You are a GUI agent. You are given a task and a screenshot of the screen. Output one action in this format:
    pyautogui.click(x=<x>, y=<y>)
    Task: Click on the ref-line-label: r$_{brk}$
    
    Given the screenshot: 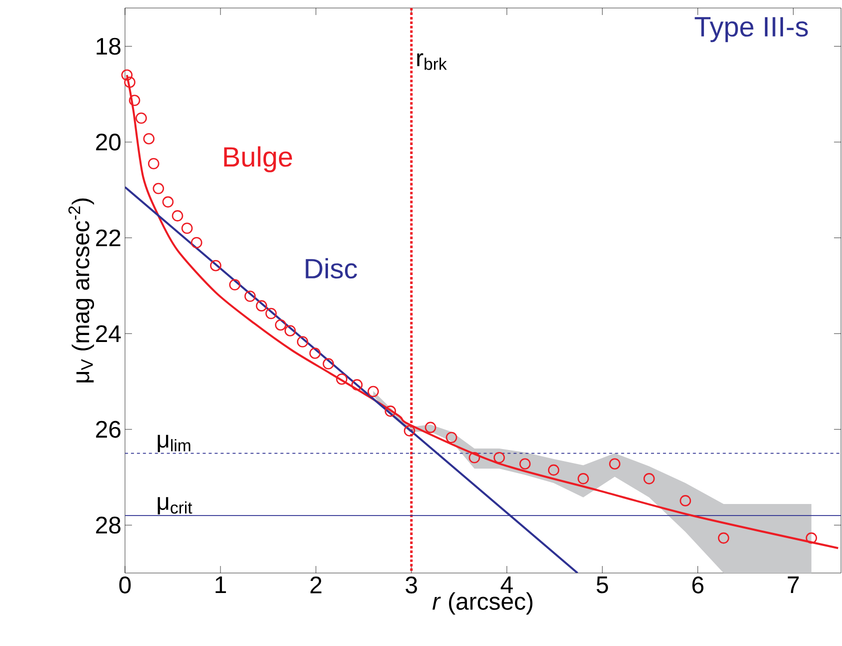 What is the action you would take?
    pyautogui.click(x=432, y=61)
    